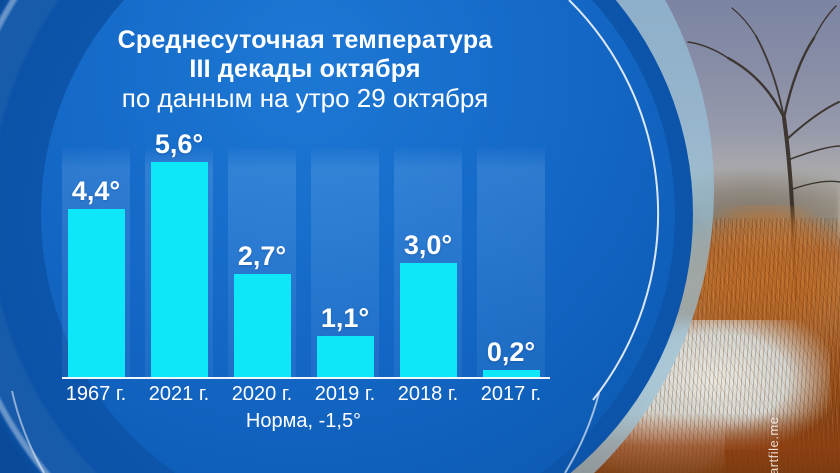  Describe the element at coordinates (305, 98) in the screenshot. I see `title-line-3: по данным на утро 29 октября` at that location.